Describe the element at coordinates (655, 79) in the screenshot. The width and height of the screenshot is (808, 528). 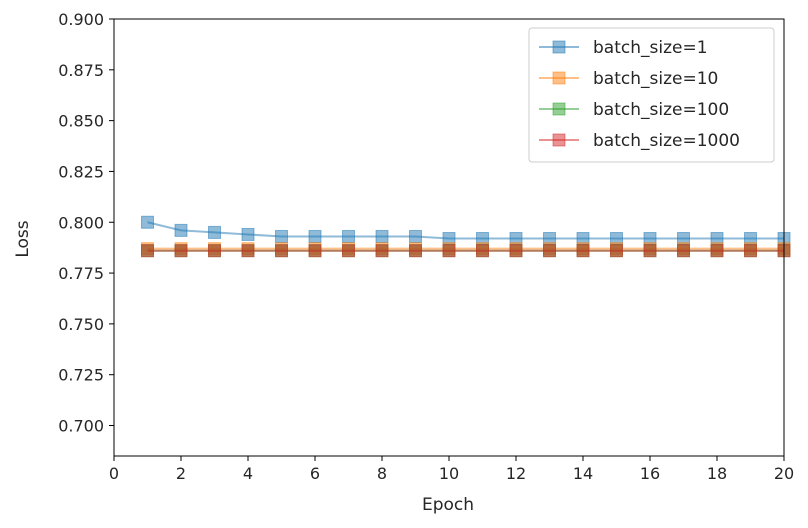
I see `legend-label: batch_size=10` at that location.